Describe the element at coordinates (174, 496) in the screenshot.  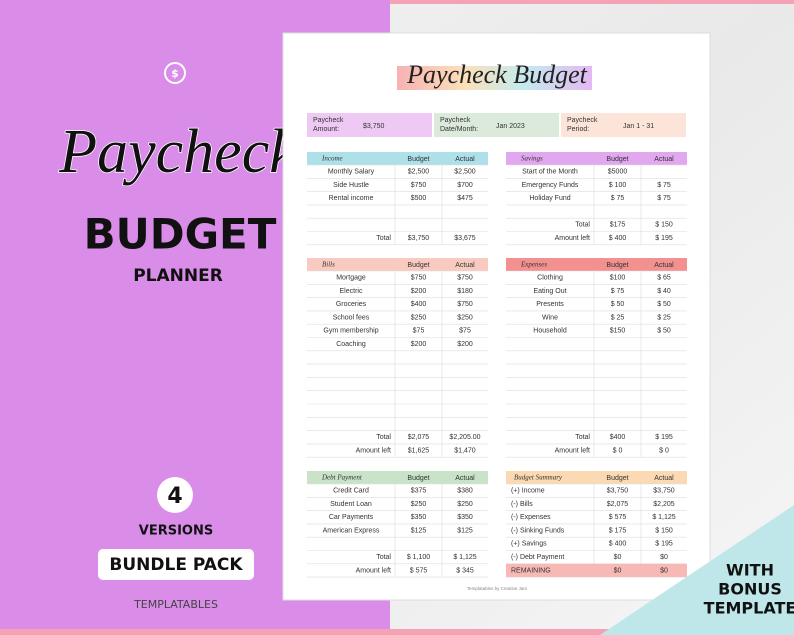
I see `count: 4` at that location.